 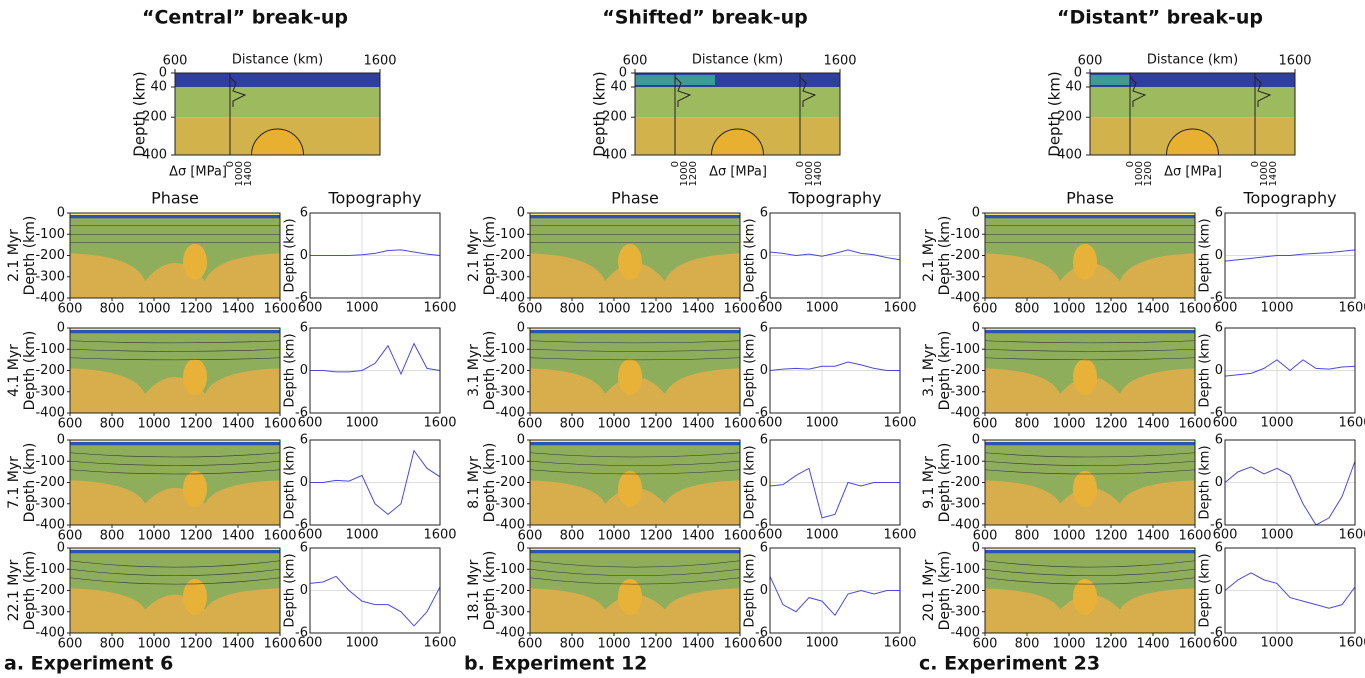 I want to click on phase-lithosphere, so click(x=175, y=363).